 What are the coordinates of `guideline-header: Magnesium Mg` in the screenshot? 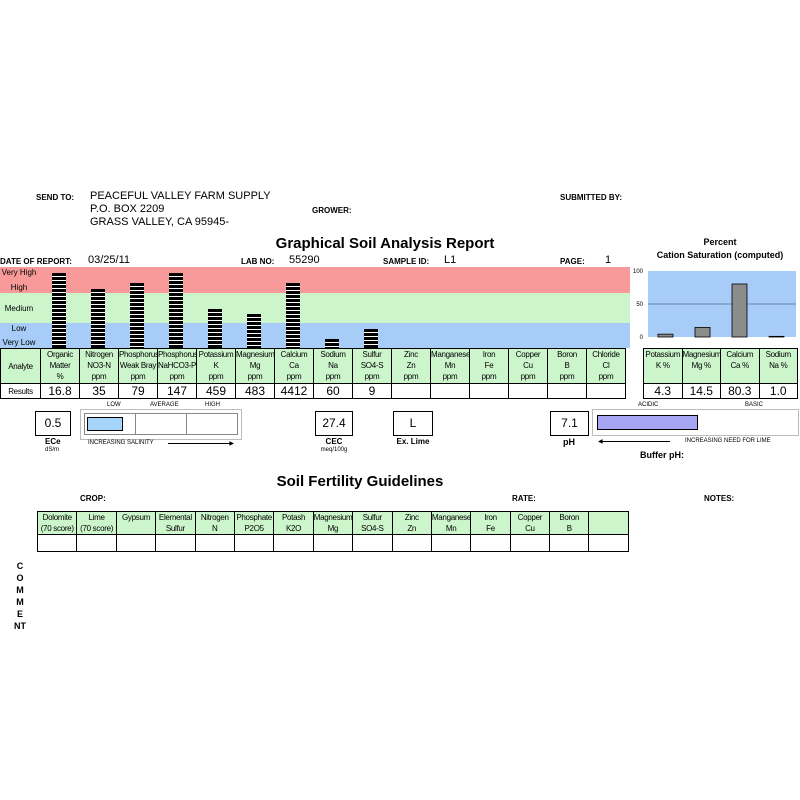 It's located at (333, 523).